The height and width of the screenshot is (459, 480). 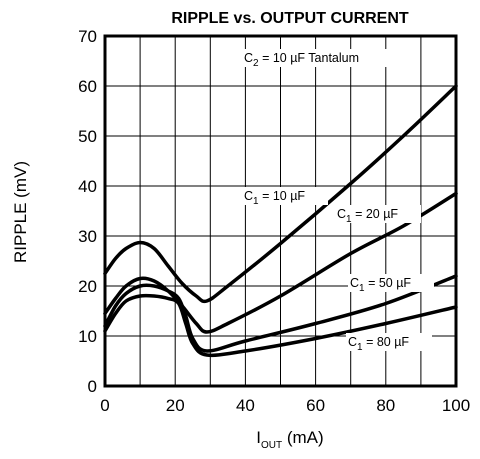 What do you see at coordinates (367, 216) in the screenshot?
I see `curve-label-c1-20uf: C1 = 20 µF` at bounding box center [367, 216].